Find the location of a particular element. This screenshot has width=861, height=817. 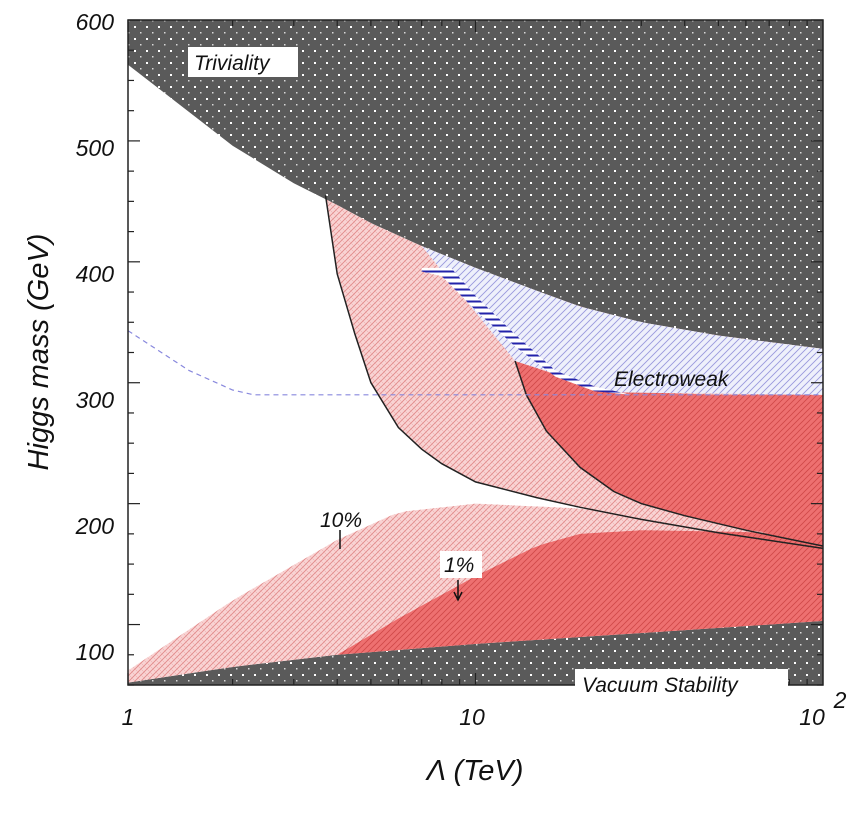

y-axis-title: Higgs mass (GeV) is located at coordinates (39, 352).